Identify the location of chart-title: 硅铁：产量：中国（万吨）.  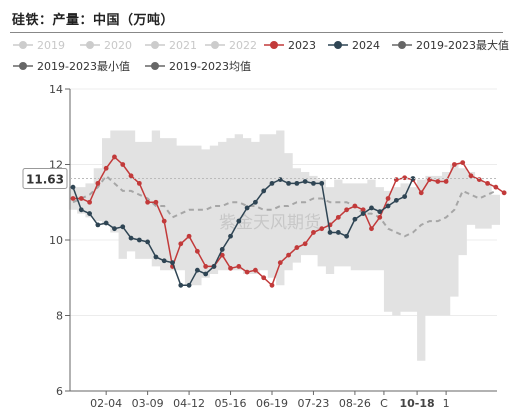
(93, 20).